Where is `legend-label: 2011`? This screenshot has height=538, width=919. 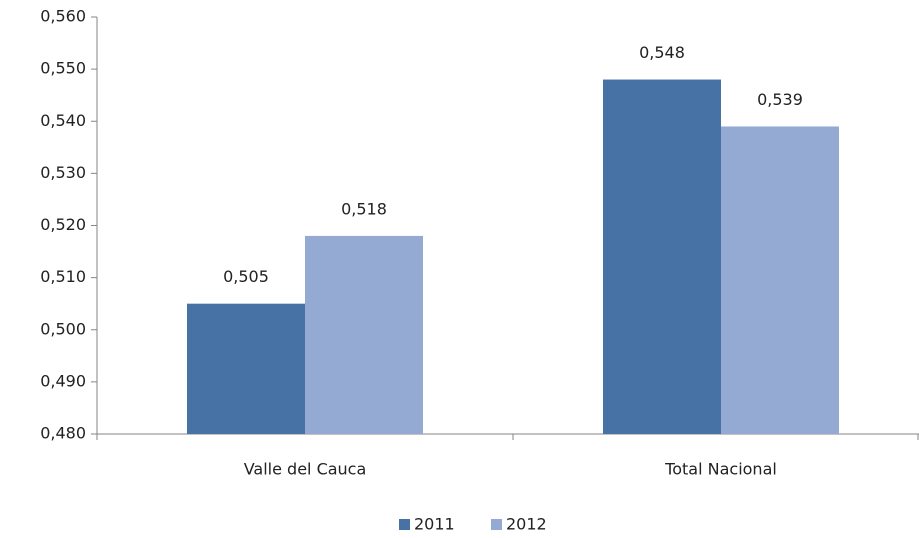 legend-label: 2011 is located at coordinates (434, 524).